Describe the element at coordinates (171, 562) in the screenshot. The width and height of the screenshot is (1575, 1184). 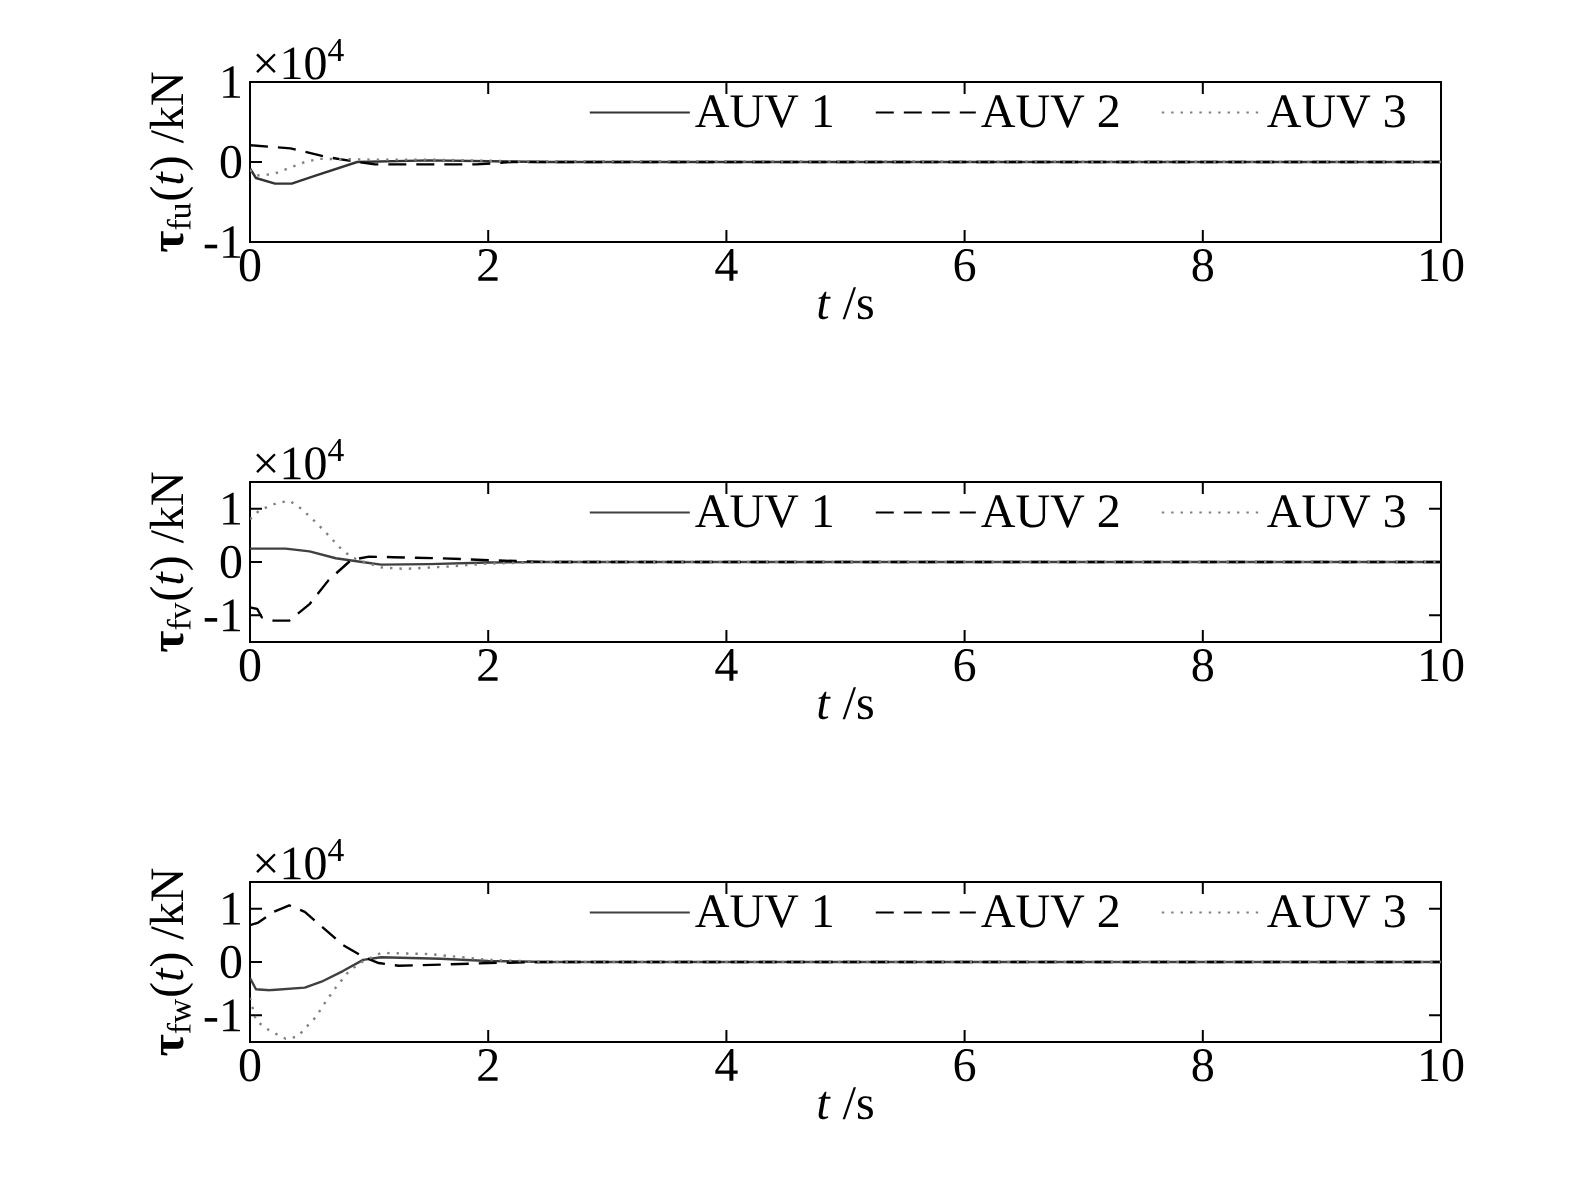
I see `y-axis-title: τ$_{fv}$(t) /kN` at that location.